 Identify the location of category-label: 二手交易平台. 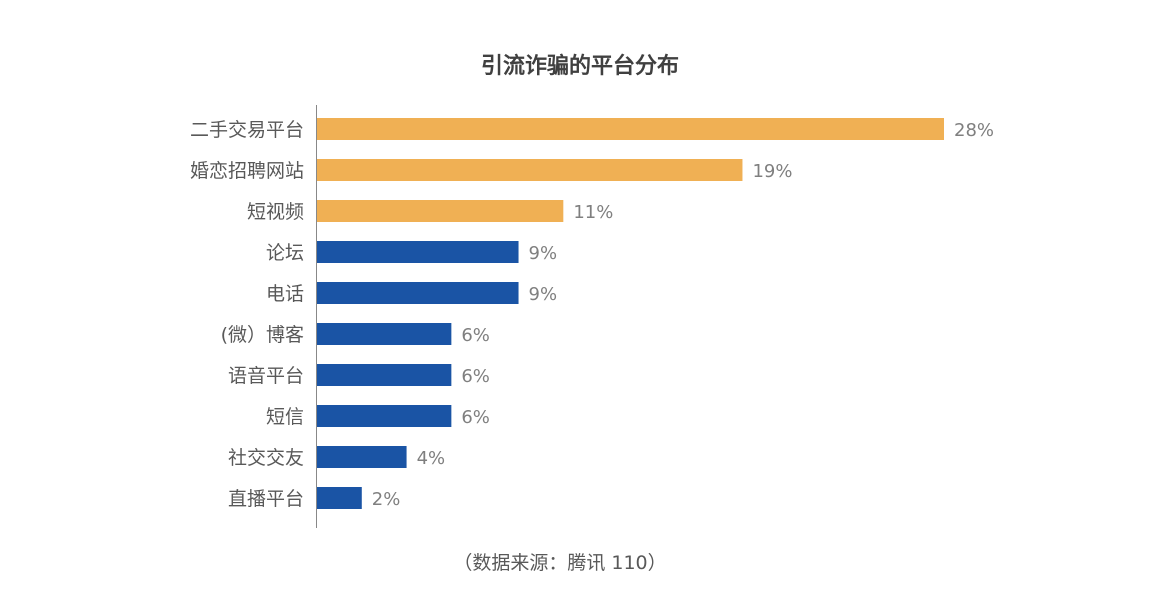
(247, 130).